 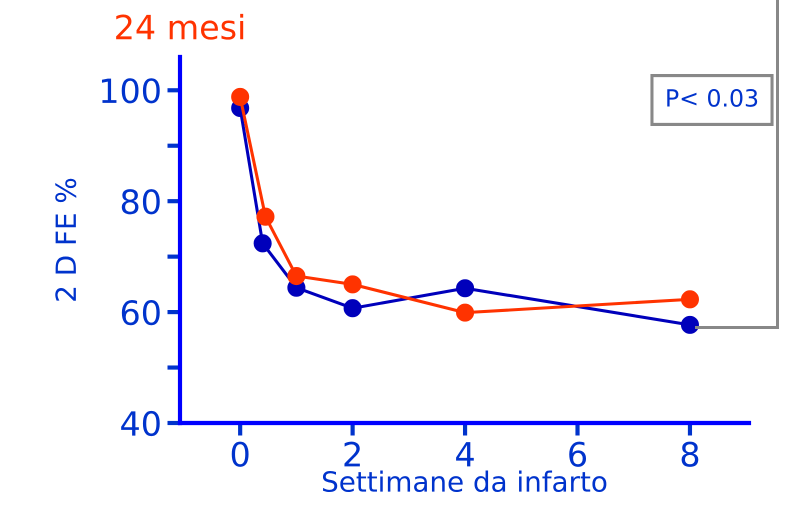 What do you see at coordinates (180, 27) in the screenshot?
I see `chart-title: 24 mesi` at bounding box center [180, 27].